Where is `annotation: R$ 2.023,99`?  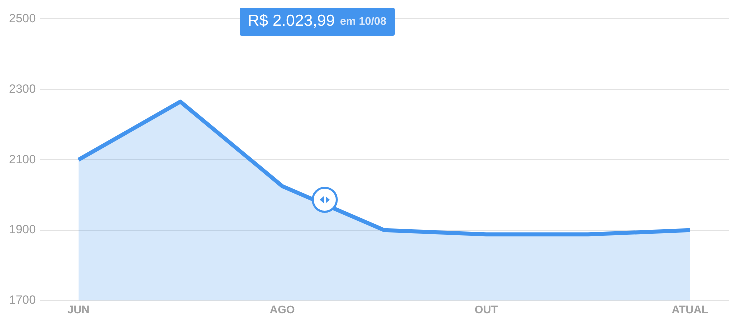
annotation: R$ 2.023,99 is located at coordinates (292, 22).